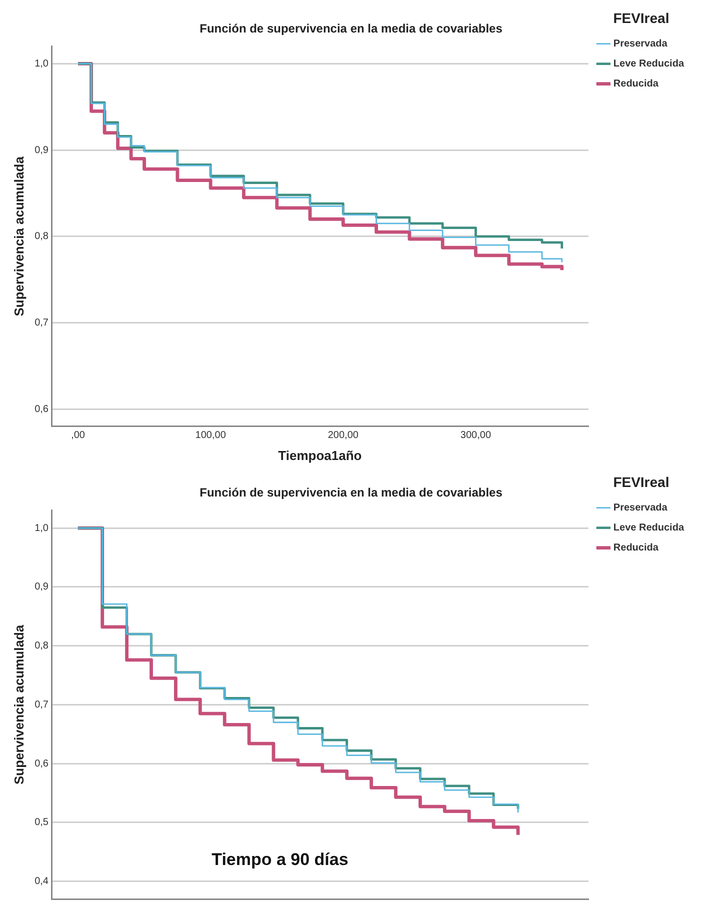 The width and height of the screenshot is (706, 916). Describe the element at coordinates (343, 436) in the screenshot. I see `x-tick-label: 200,00` at that location.